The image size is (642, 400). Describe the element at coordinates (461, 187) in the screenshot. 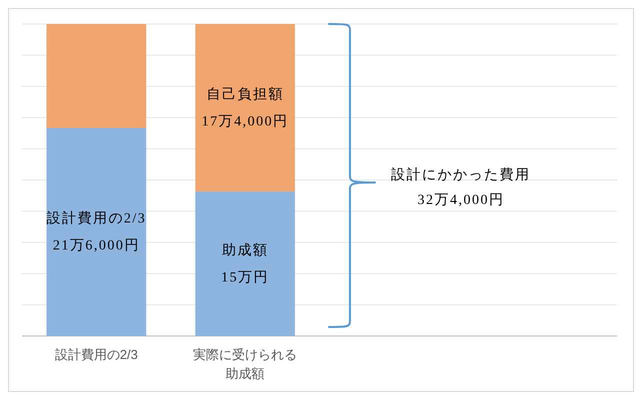

I see `text: 設計にかかった費用 32万4,000円` at that location.